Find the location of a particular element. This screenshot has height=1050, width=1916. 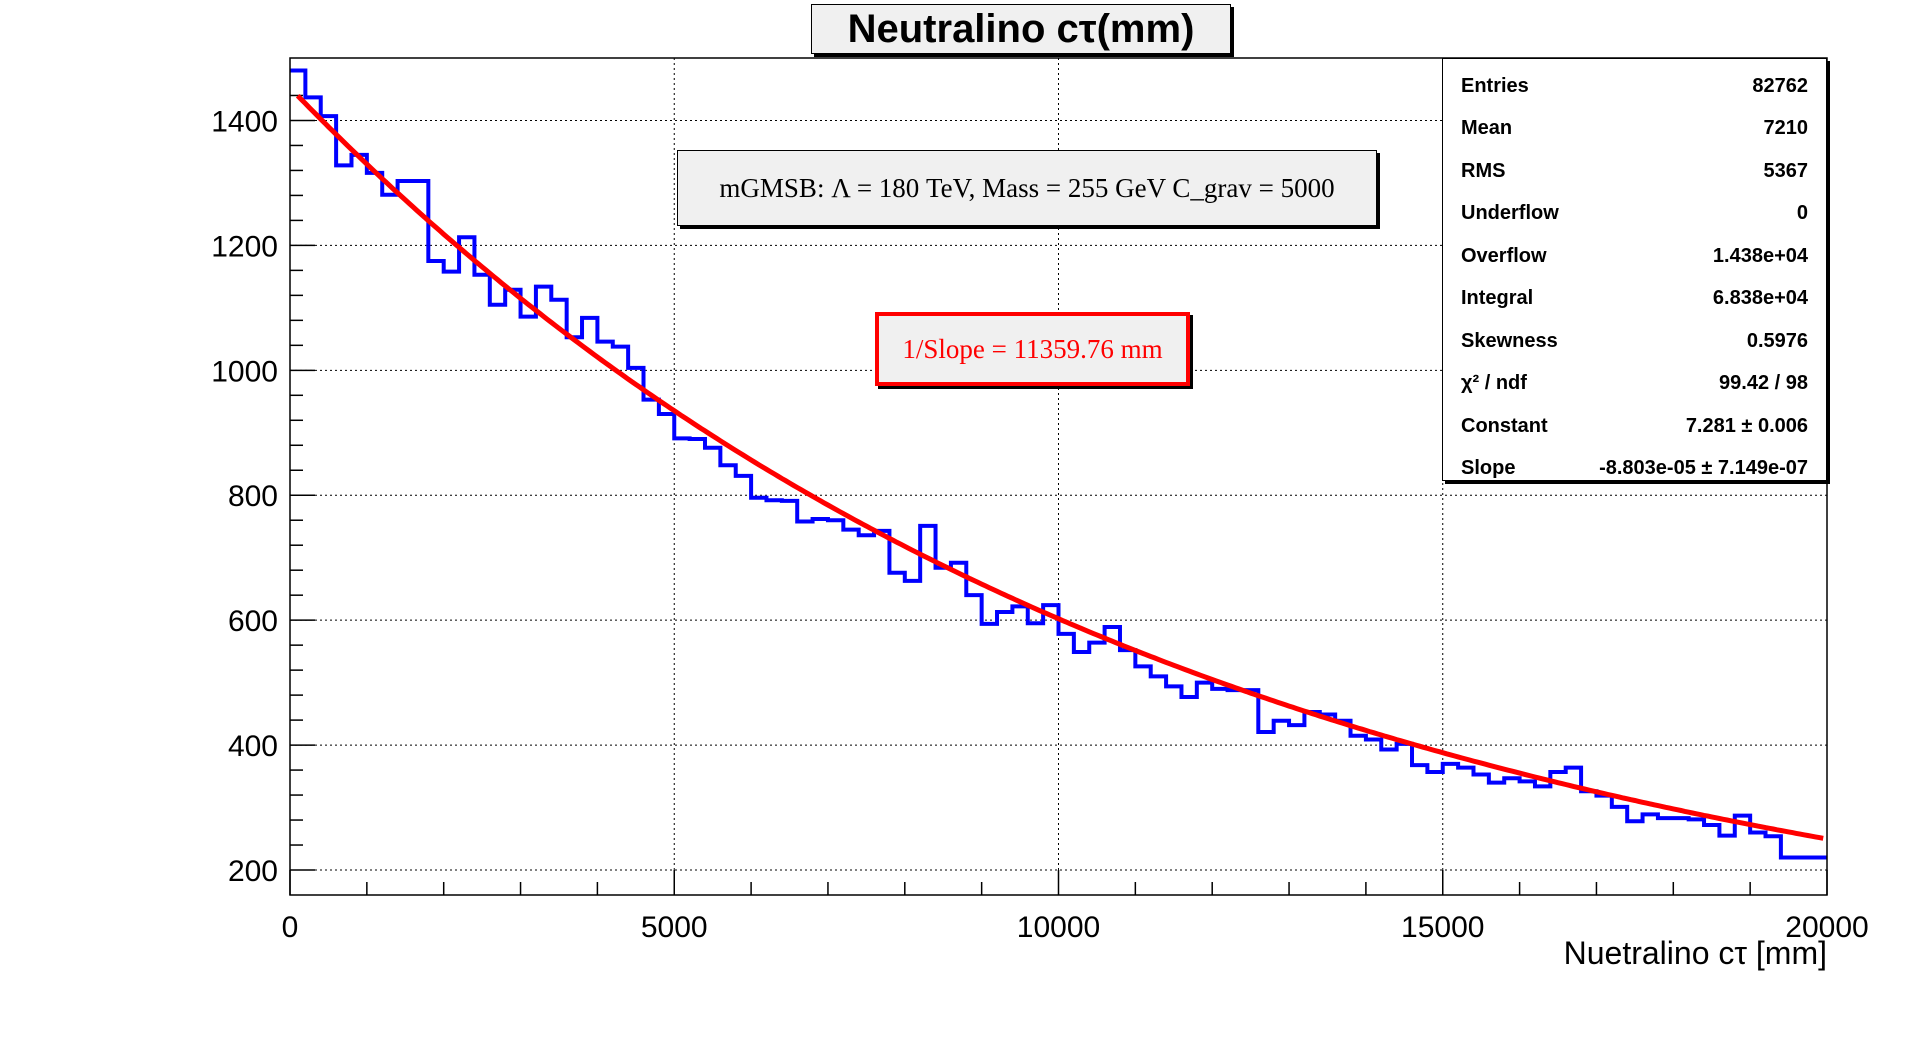

y-tick-label: 1000 is located at coordinates (244, 371).